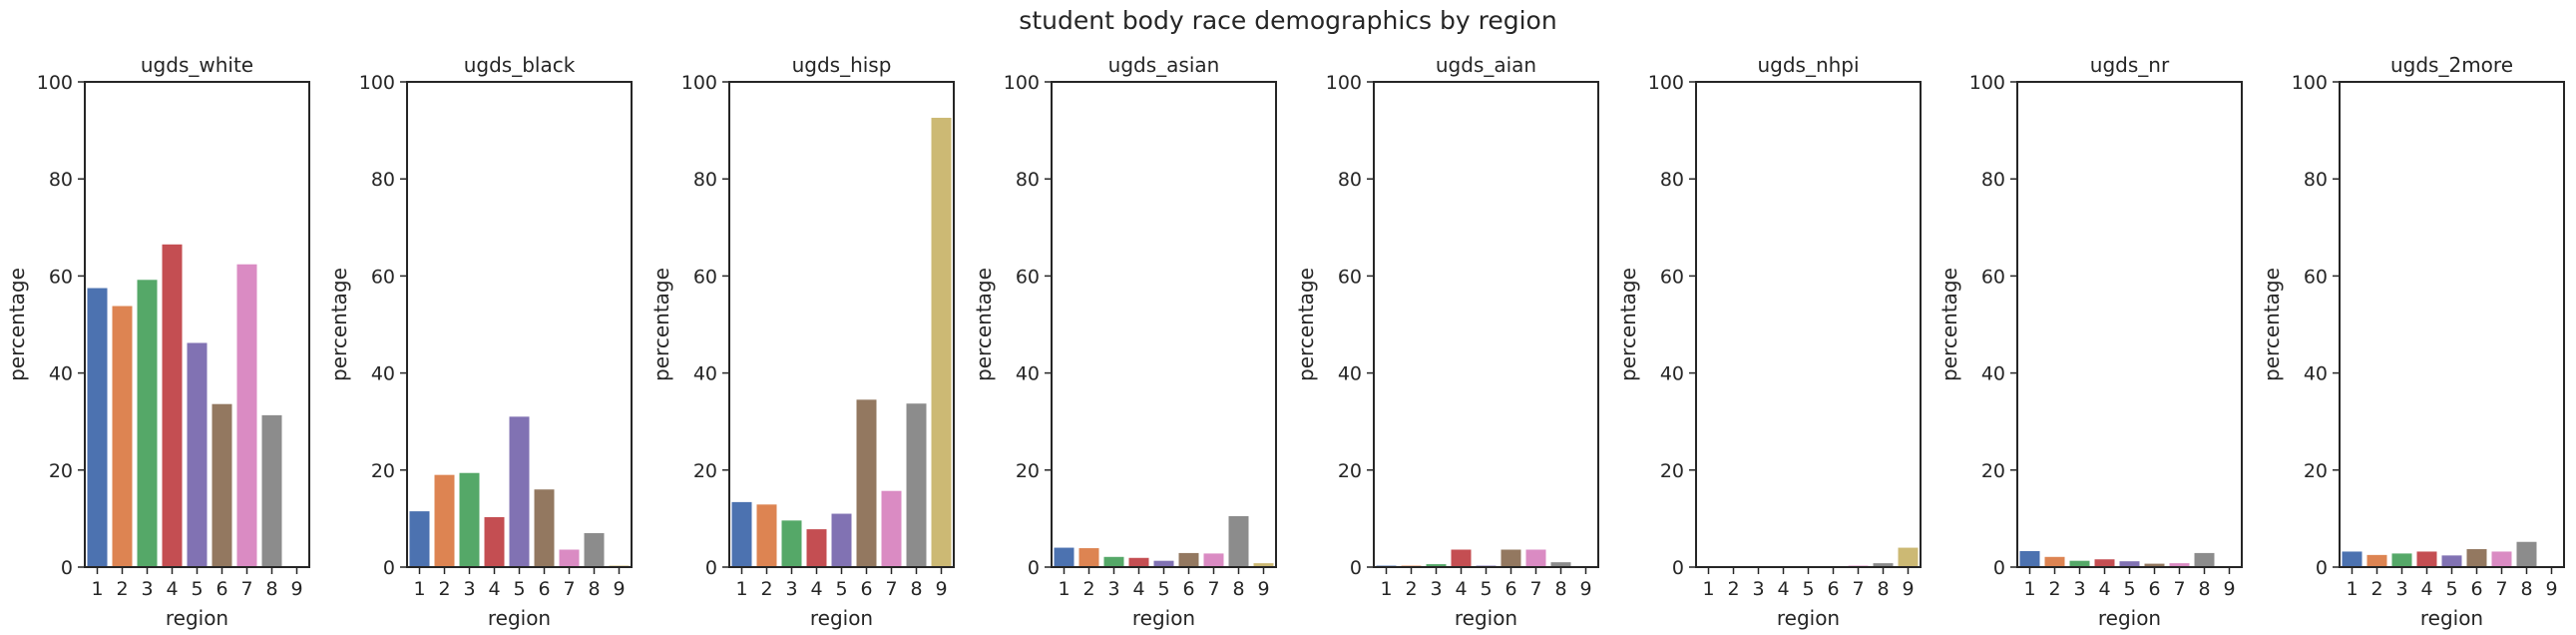 The image size is (2576, 635). What do you see at coordinates (2451, 65) in the screenshot?
I see `panel-title: ugds_2more` at bounding box center [2451, 65].